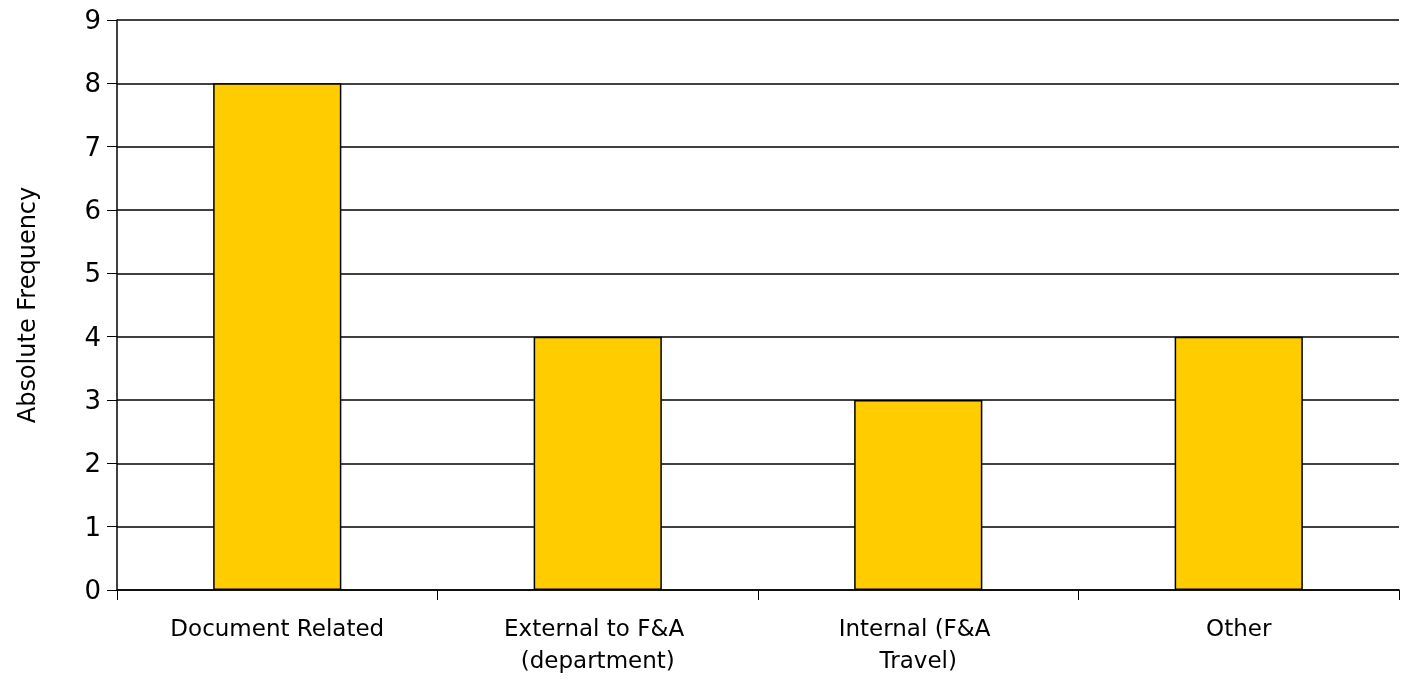 The width and height of the screenshot is (1405, 691). Describe the element at coordinates (92, 526) in the screenshot. I see `y-tick-label: 1` at that location.